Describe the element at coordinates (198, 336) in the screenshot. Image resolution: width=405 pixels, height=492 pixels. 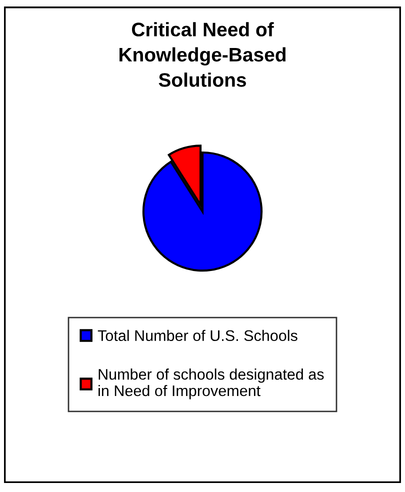
I see `legend-label: Total Number of U.S. Schools` at that location.